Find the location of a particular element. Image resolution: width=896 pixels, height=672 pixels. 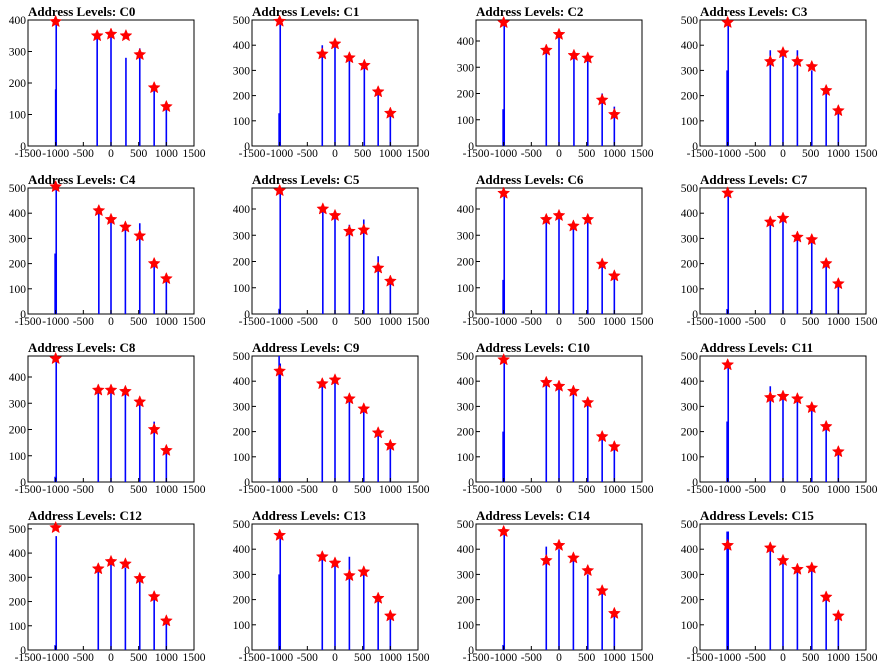

x-tick-label: 500 is located at coordinates (139, 154).